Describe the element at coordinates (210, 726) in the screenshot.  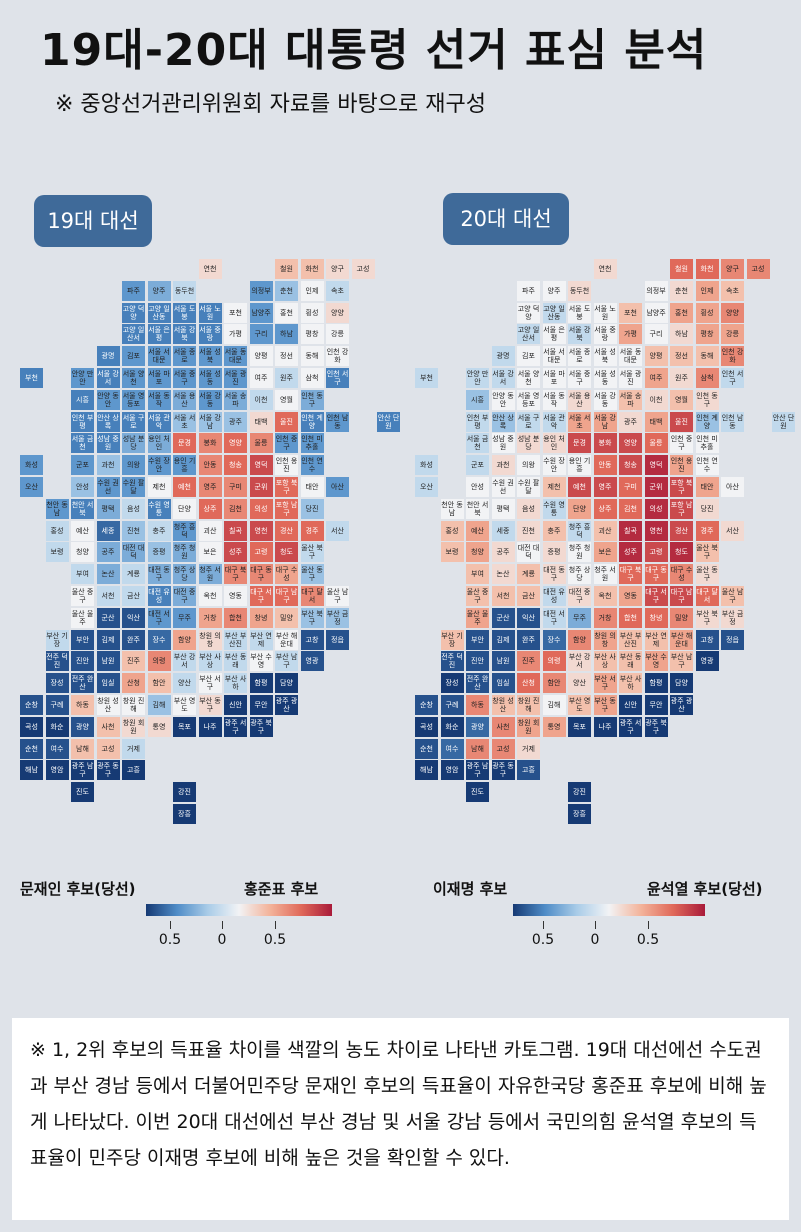
I see `district-cell: 나주` at that location.